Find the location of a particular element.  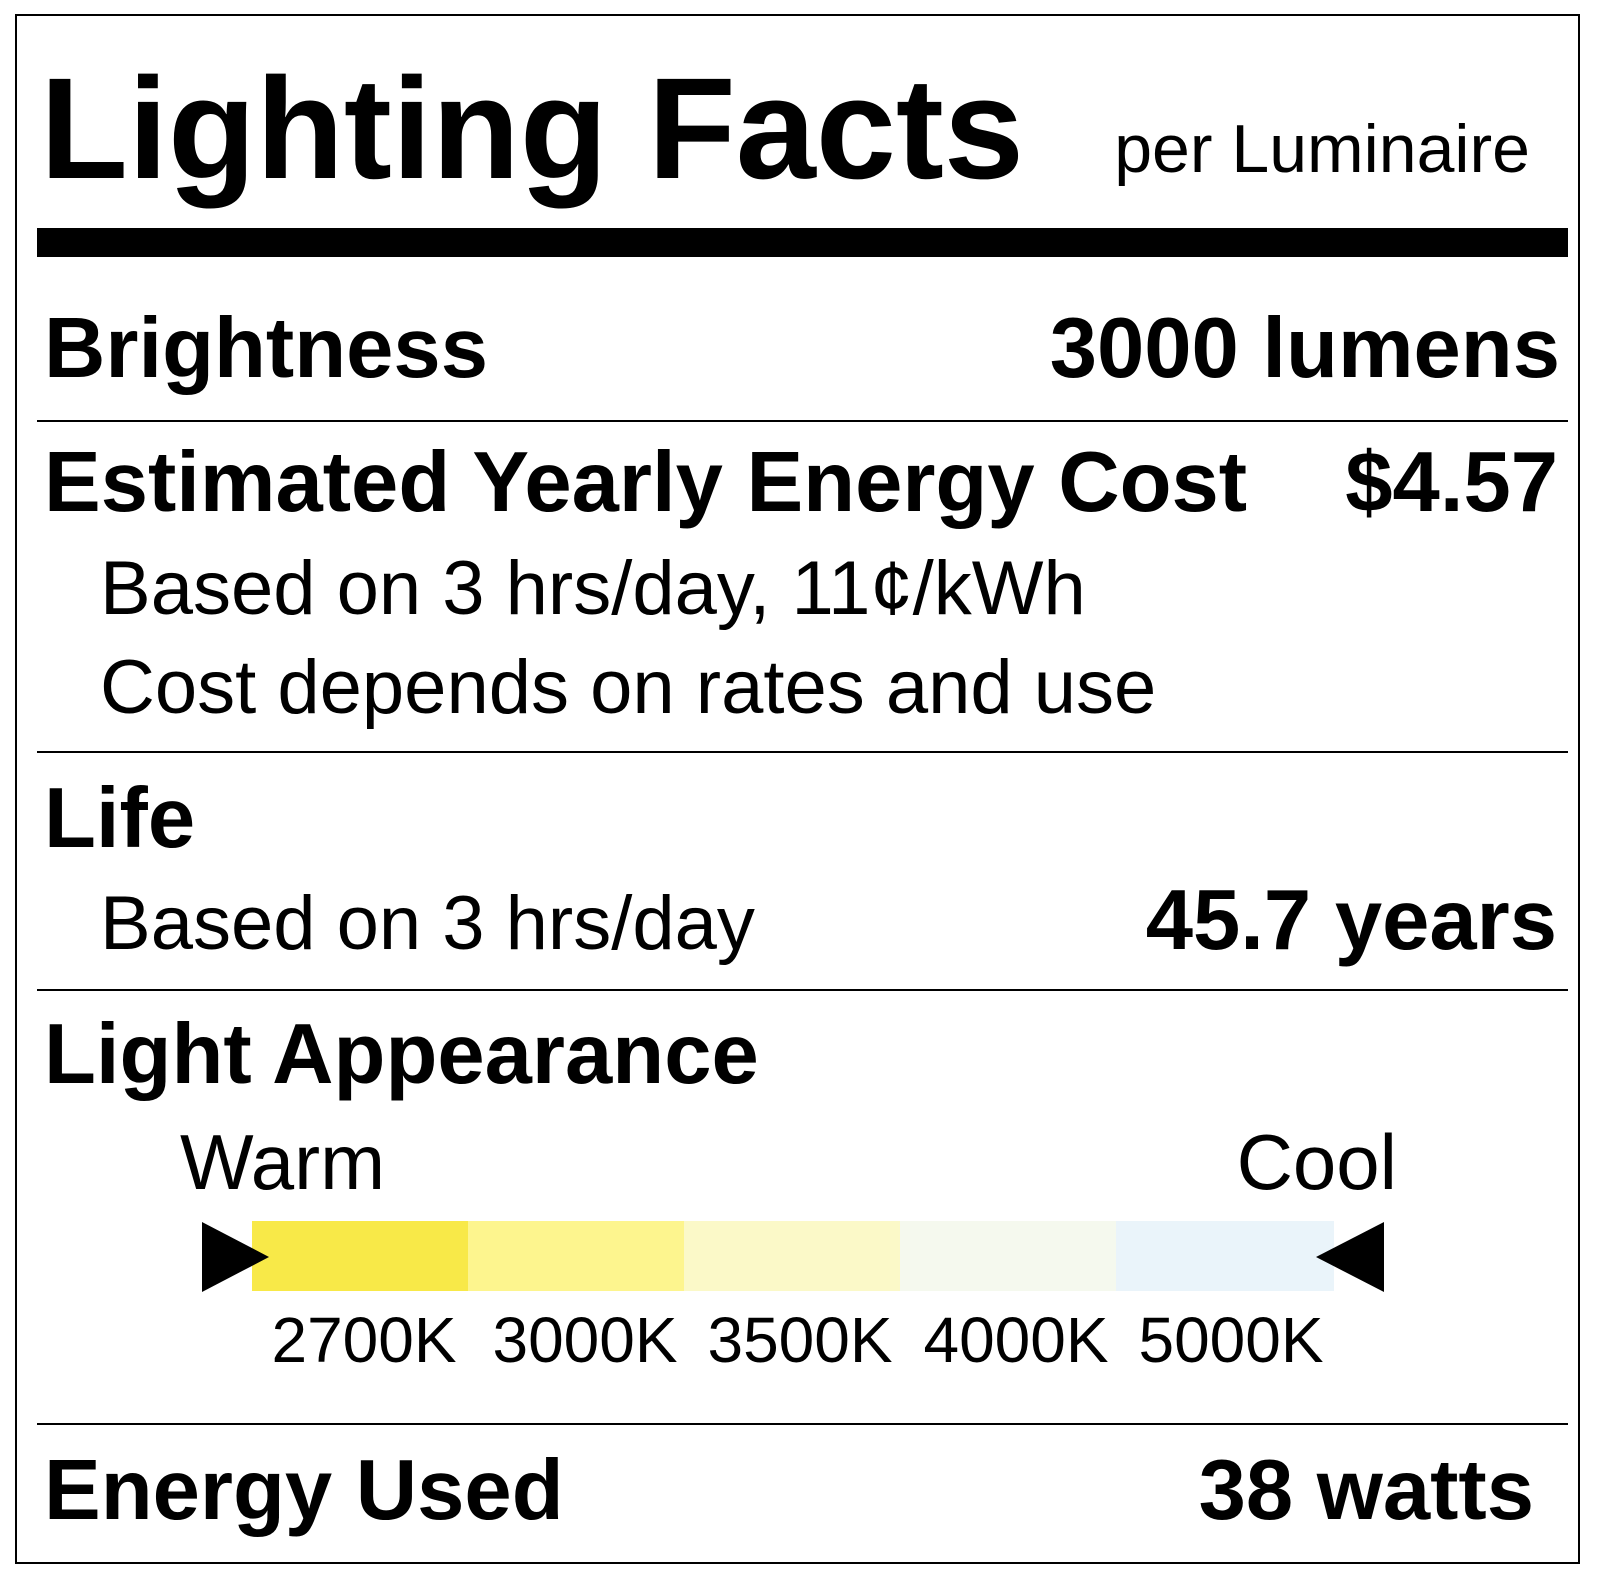

energy-cost-disclaimer: Cost depends on rates and use is located at coordinates (628, 687).